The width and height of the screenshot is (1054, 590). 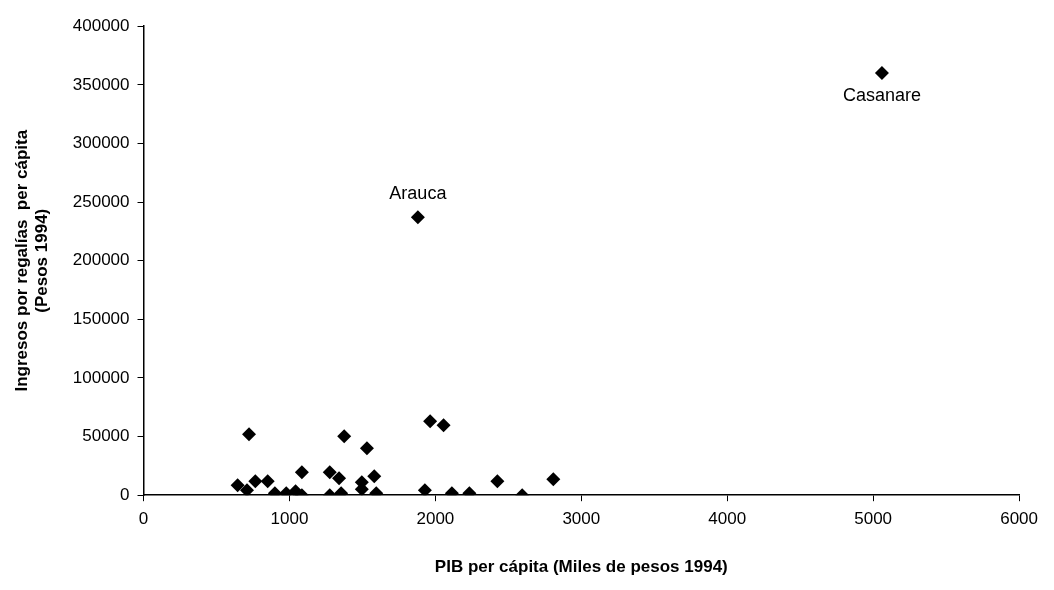 What do you see at coordinates (125, 494) in the screenshot?
I see `y-tick-label: 0` at bounding box center [125, 494].